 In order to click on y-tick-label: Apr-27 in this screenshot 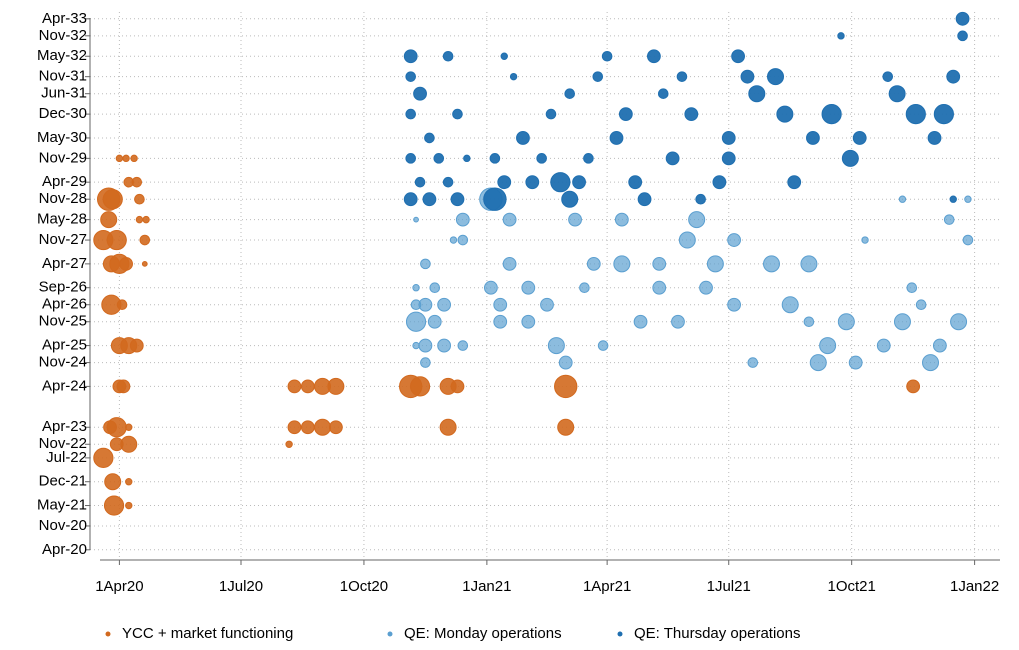, I will do `click(64, 263)`.